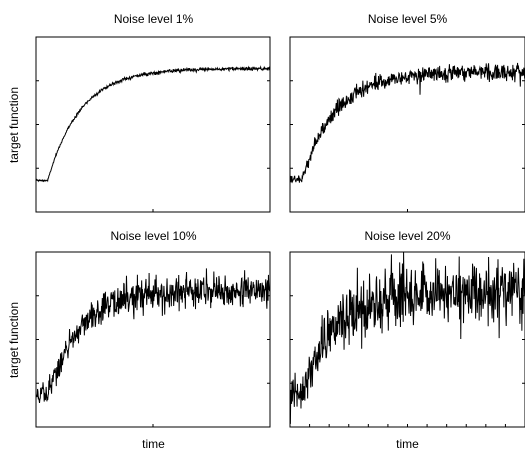 This screenshot has width=525, height=451. What do you see at coordinates (153, 236) in the screenshot?
I see `chart-title: Noise level 10%` at bounding box center [153, 236].